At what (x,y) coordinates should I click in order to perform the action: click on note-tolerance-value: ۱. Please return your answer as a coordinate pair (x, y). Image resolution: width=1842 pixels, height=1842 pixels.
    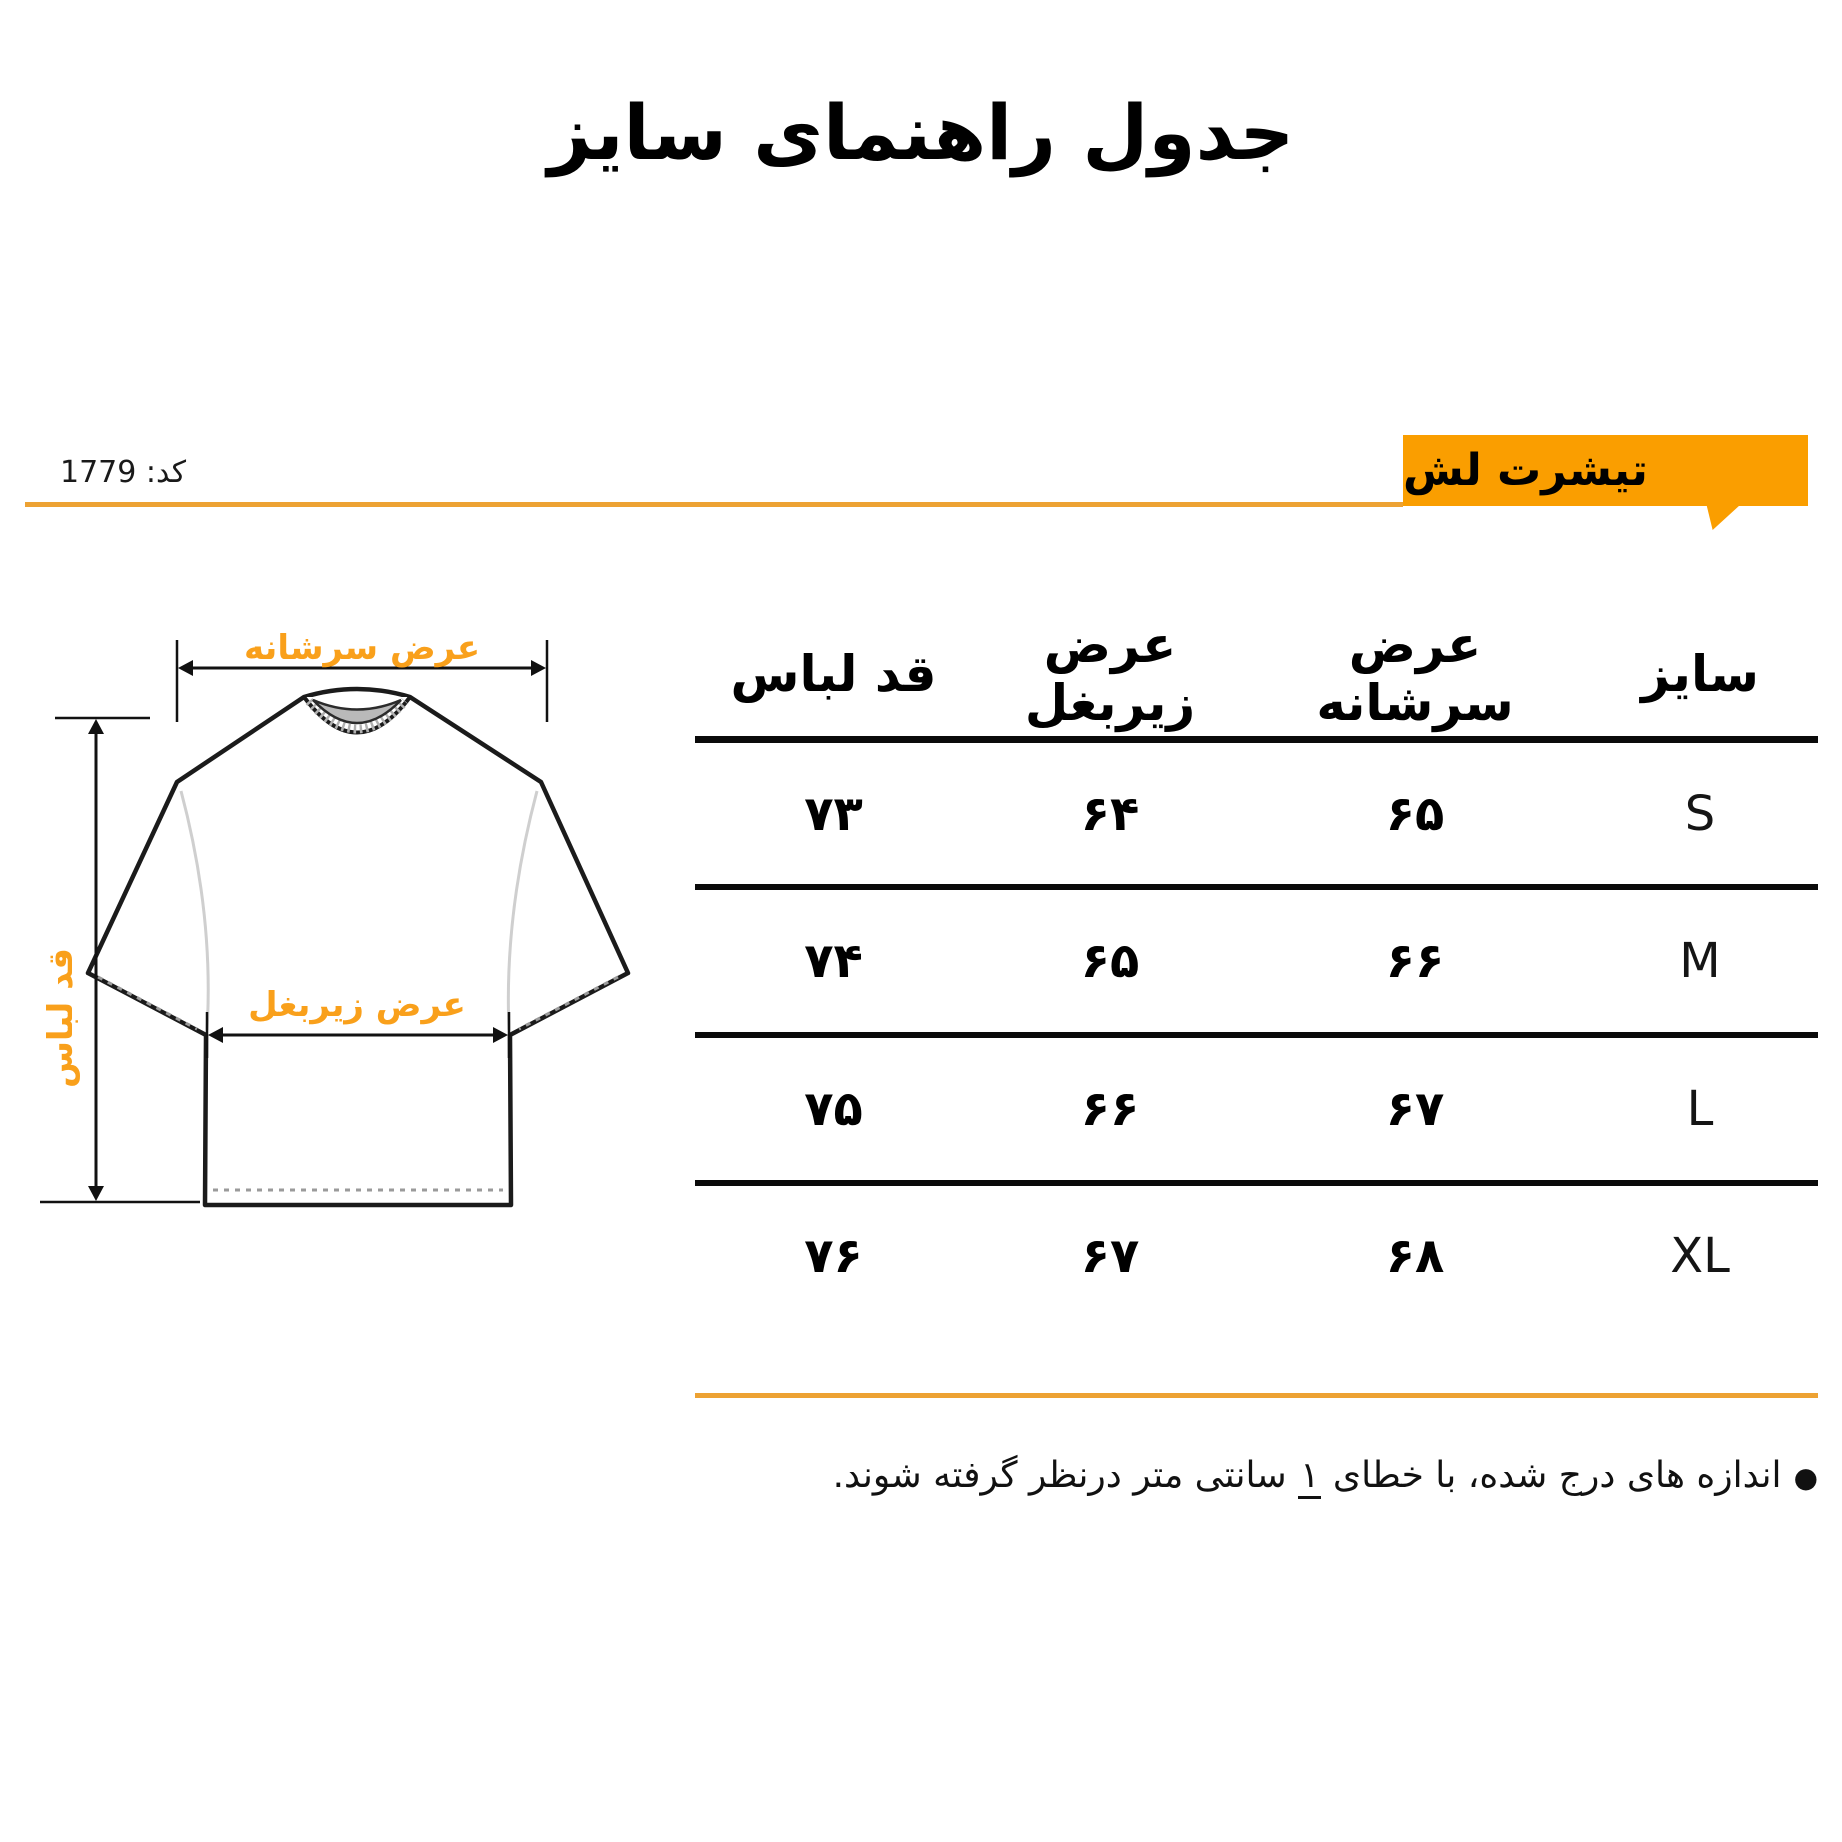
    Looking at the image, I should click on (1310, 1477).